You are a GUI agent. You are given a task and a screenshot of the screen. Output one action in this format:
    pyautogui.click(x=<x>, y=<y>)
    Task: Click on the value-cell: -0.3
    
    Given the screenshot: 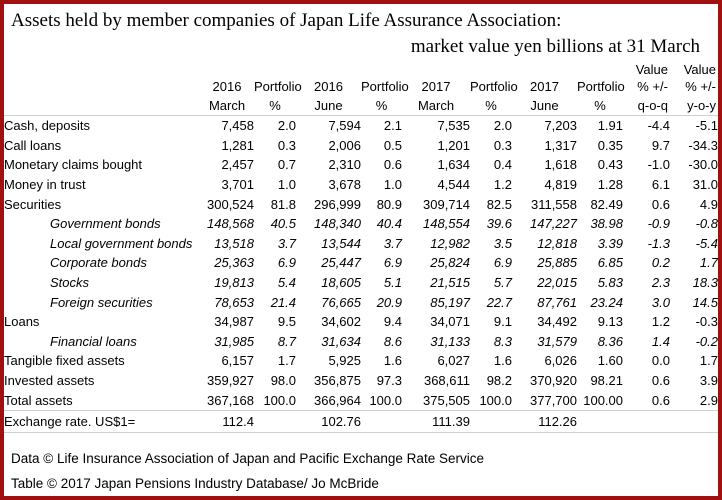 What is the action you would take?
    pyautogui.click(x=706, y=322)
    